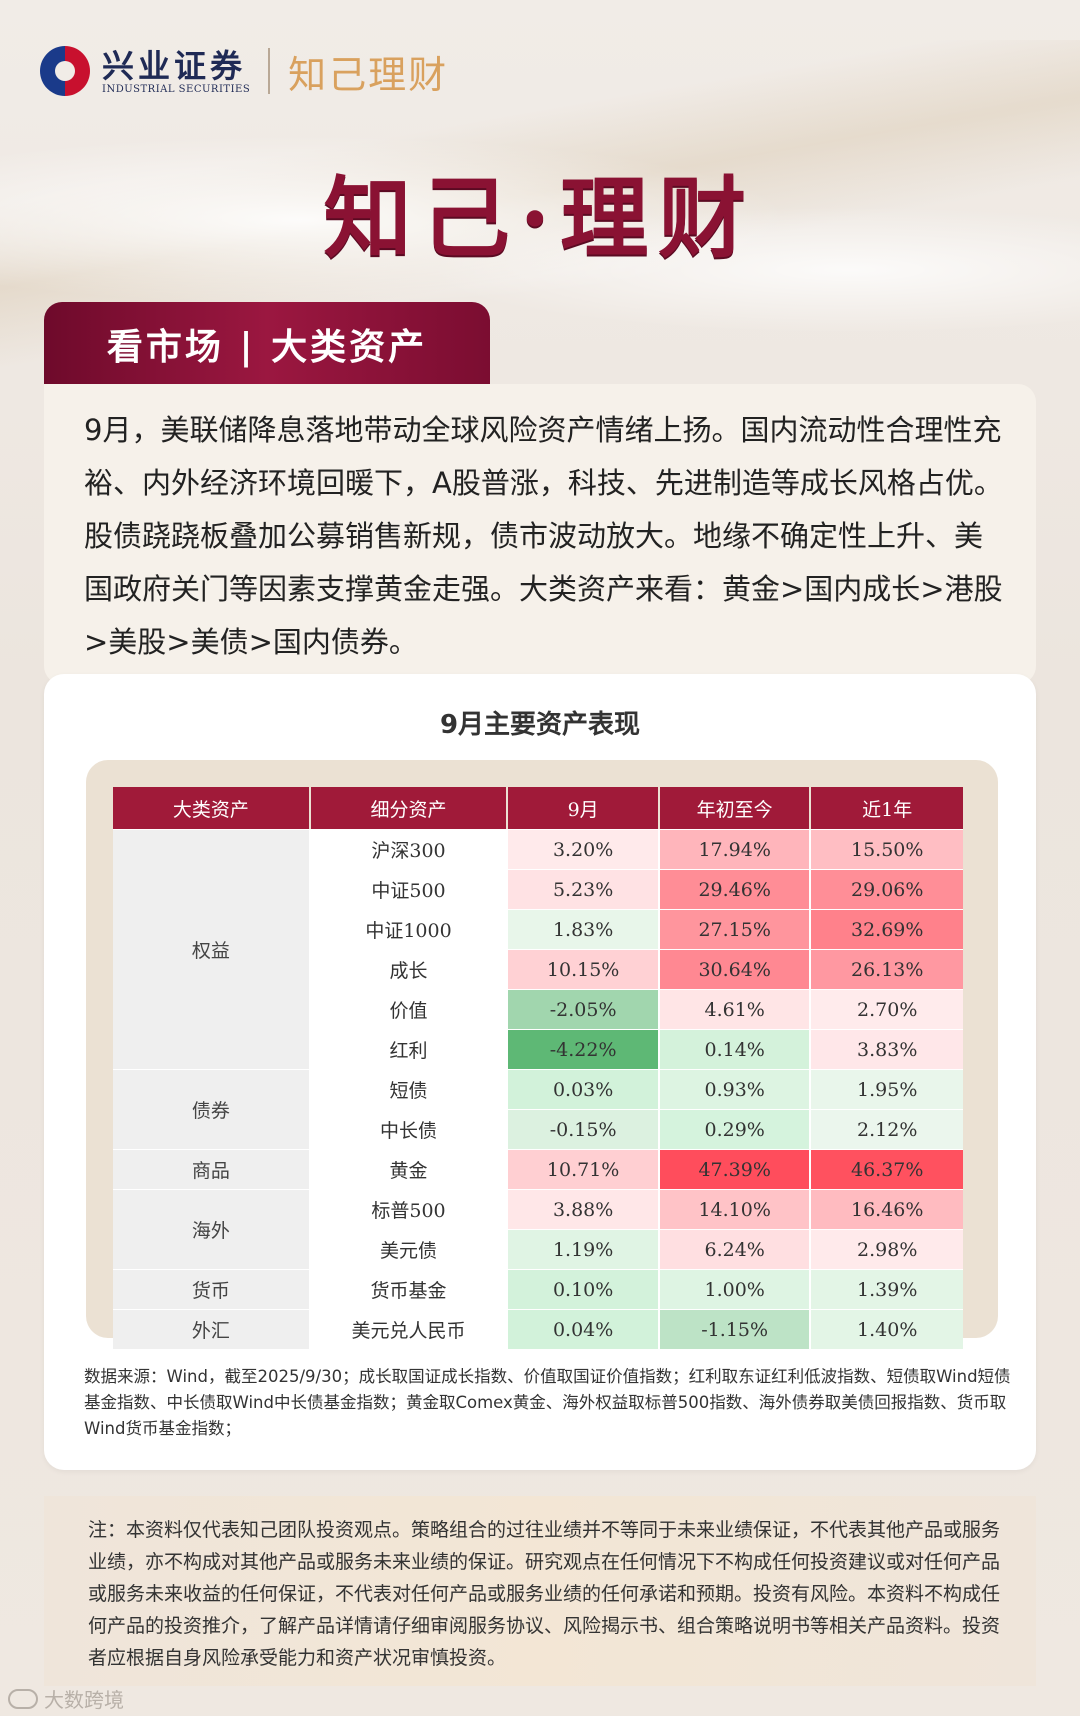 The image size is (1080, 1716). I want to click on table-row: 中证1000 1.83% 27.15% 32.69%, so click(538, 929).